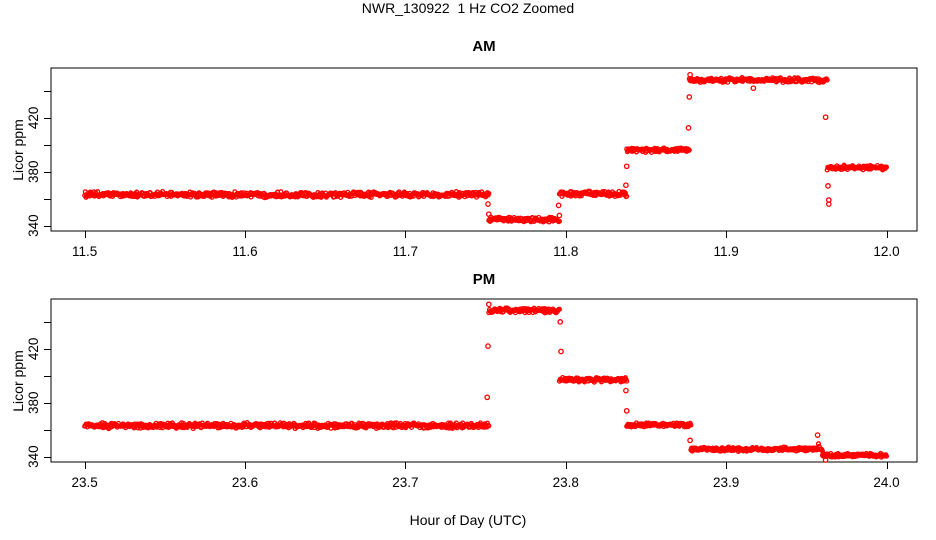 The height and width of the screenshot is (540, 936). Describe the element at coordinates (484, 46) in the screenshot. I see `am-panel-title: AM` at that location.